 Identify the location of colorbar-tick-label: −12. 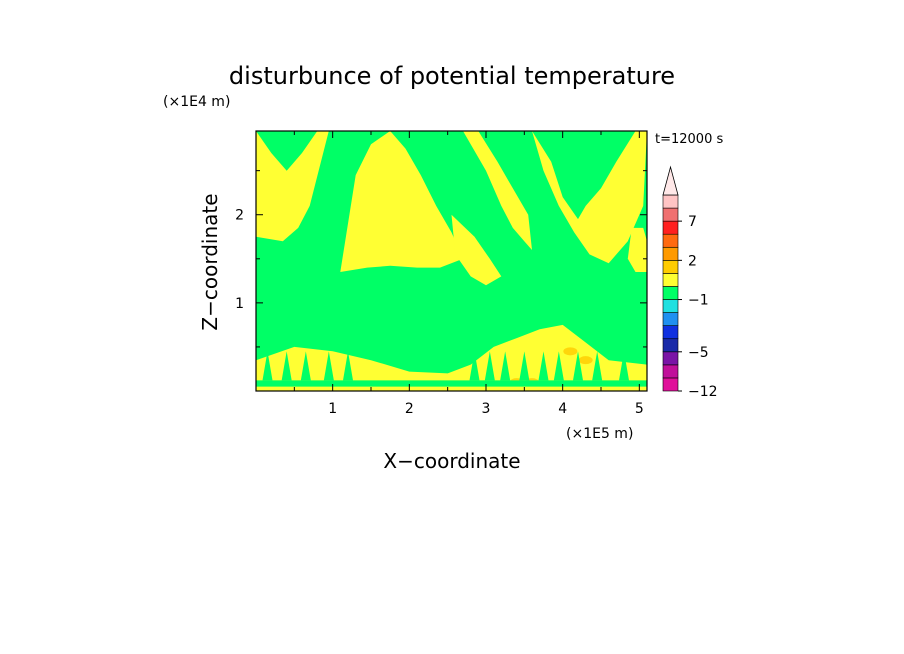
(703, 392).